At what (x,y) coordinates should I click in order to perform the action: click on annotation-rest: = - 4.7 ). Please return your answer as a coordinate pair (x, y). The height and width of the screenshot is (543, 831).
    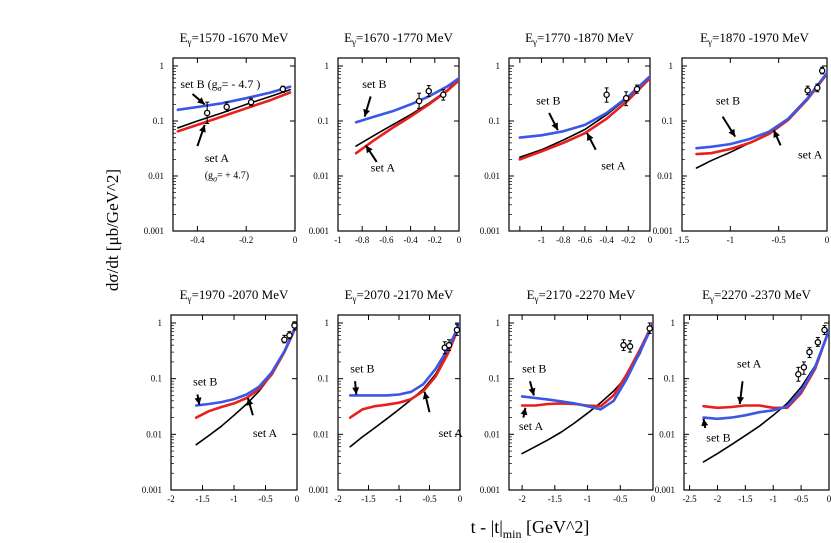
    Looking at the image, I should click on (241, 84).